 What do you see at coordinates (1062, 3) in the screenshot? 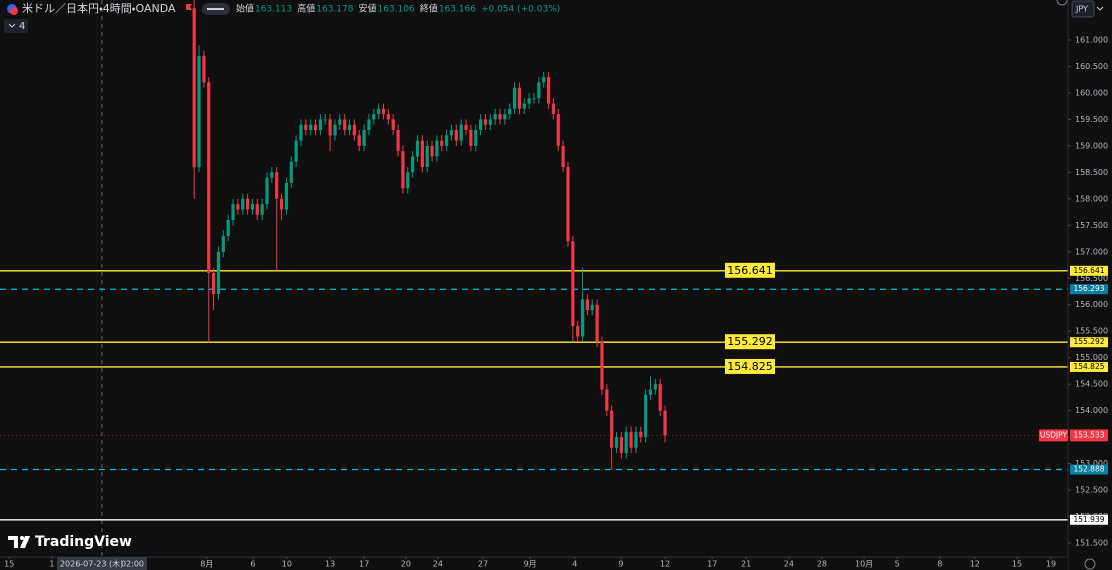
I see `settings-icon` at bounding box center [1062, 3].